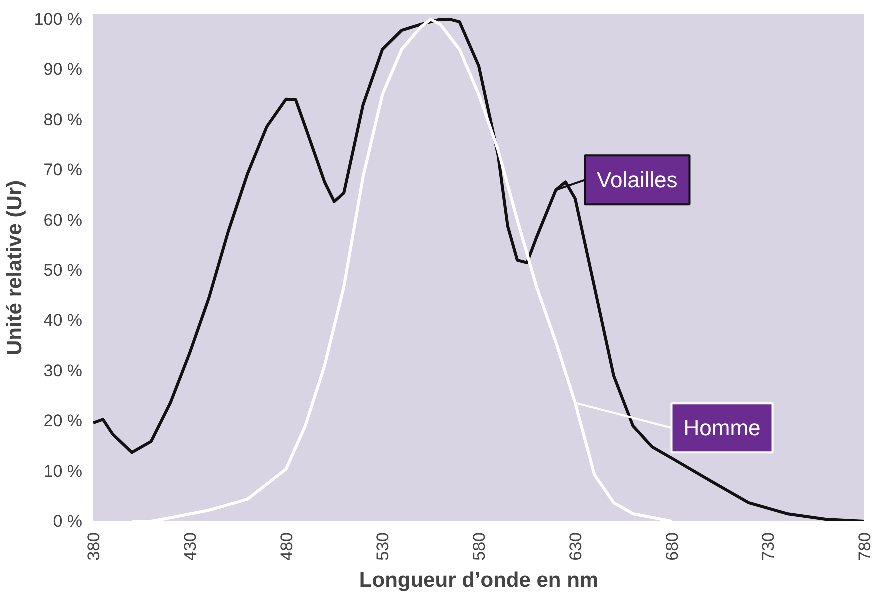 The image size is (889, 594). I want to click on x-tick-label: 380, so click(94, 546).